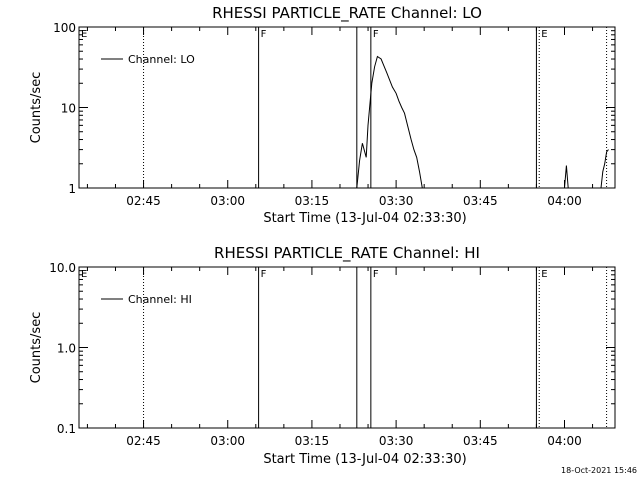 The image size is (640, 480). I want to click on legend-label: Channel: HI, so click(160, 299).